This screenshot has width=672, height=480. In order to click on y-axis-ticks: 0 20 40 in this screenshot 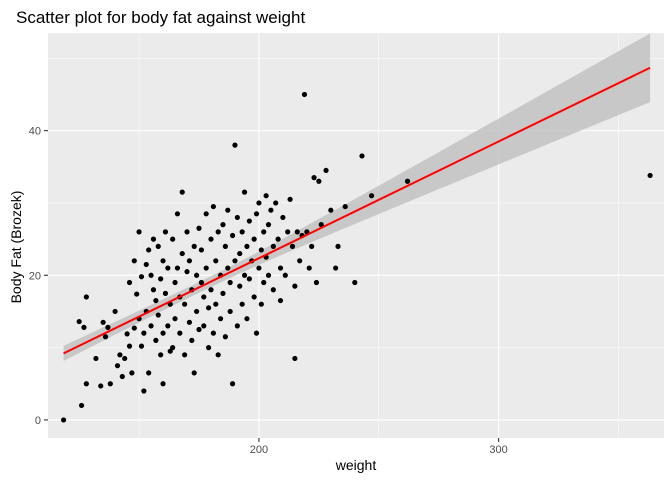, I will do `click(38, 276)`.